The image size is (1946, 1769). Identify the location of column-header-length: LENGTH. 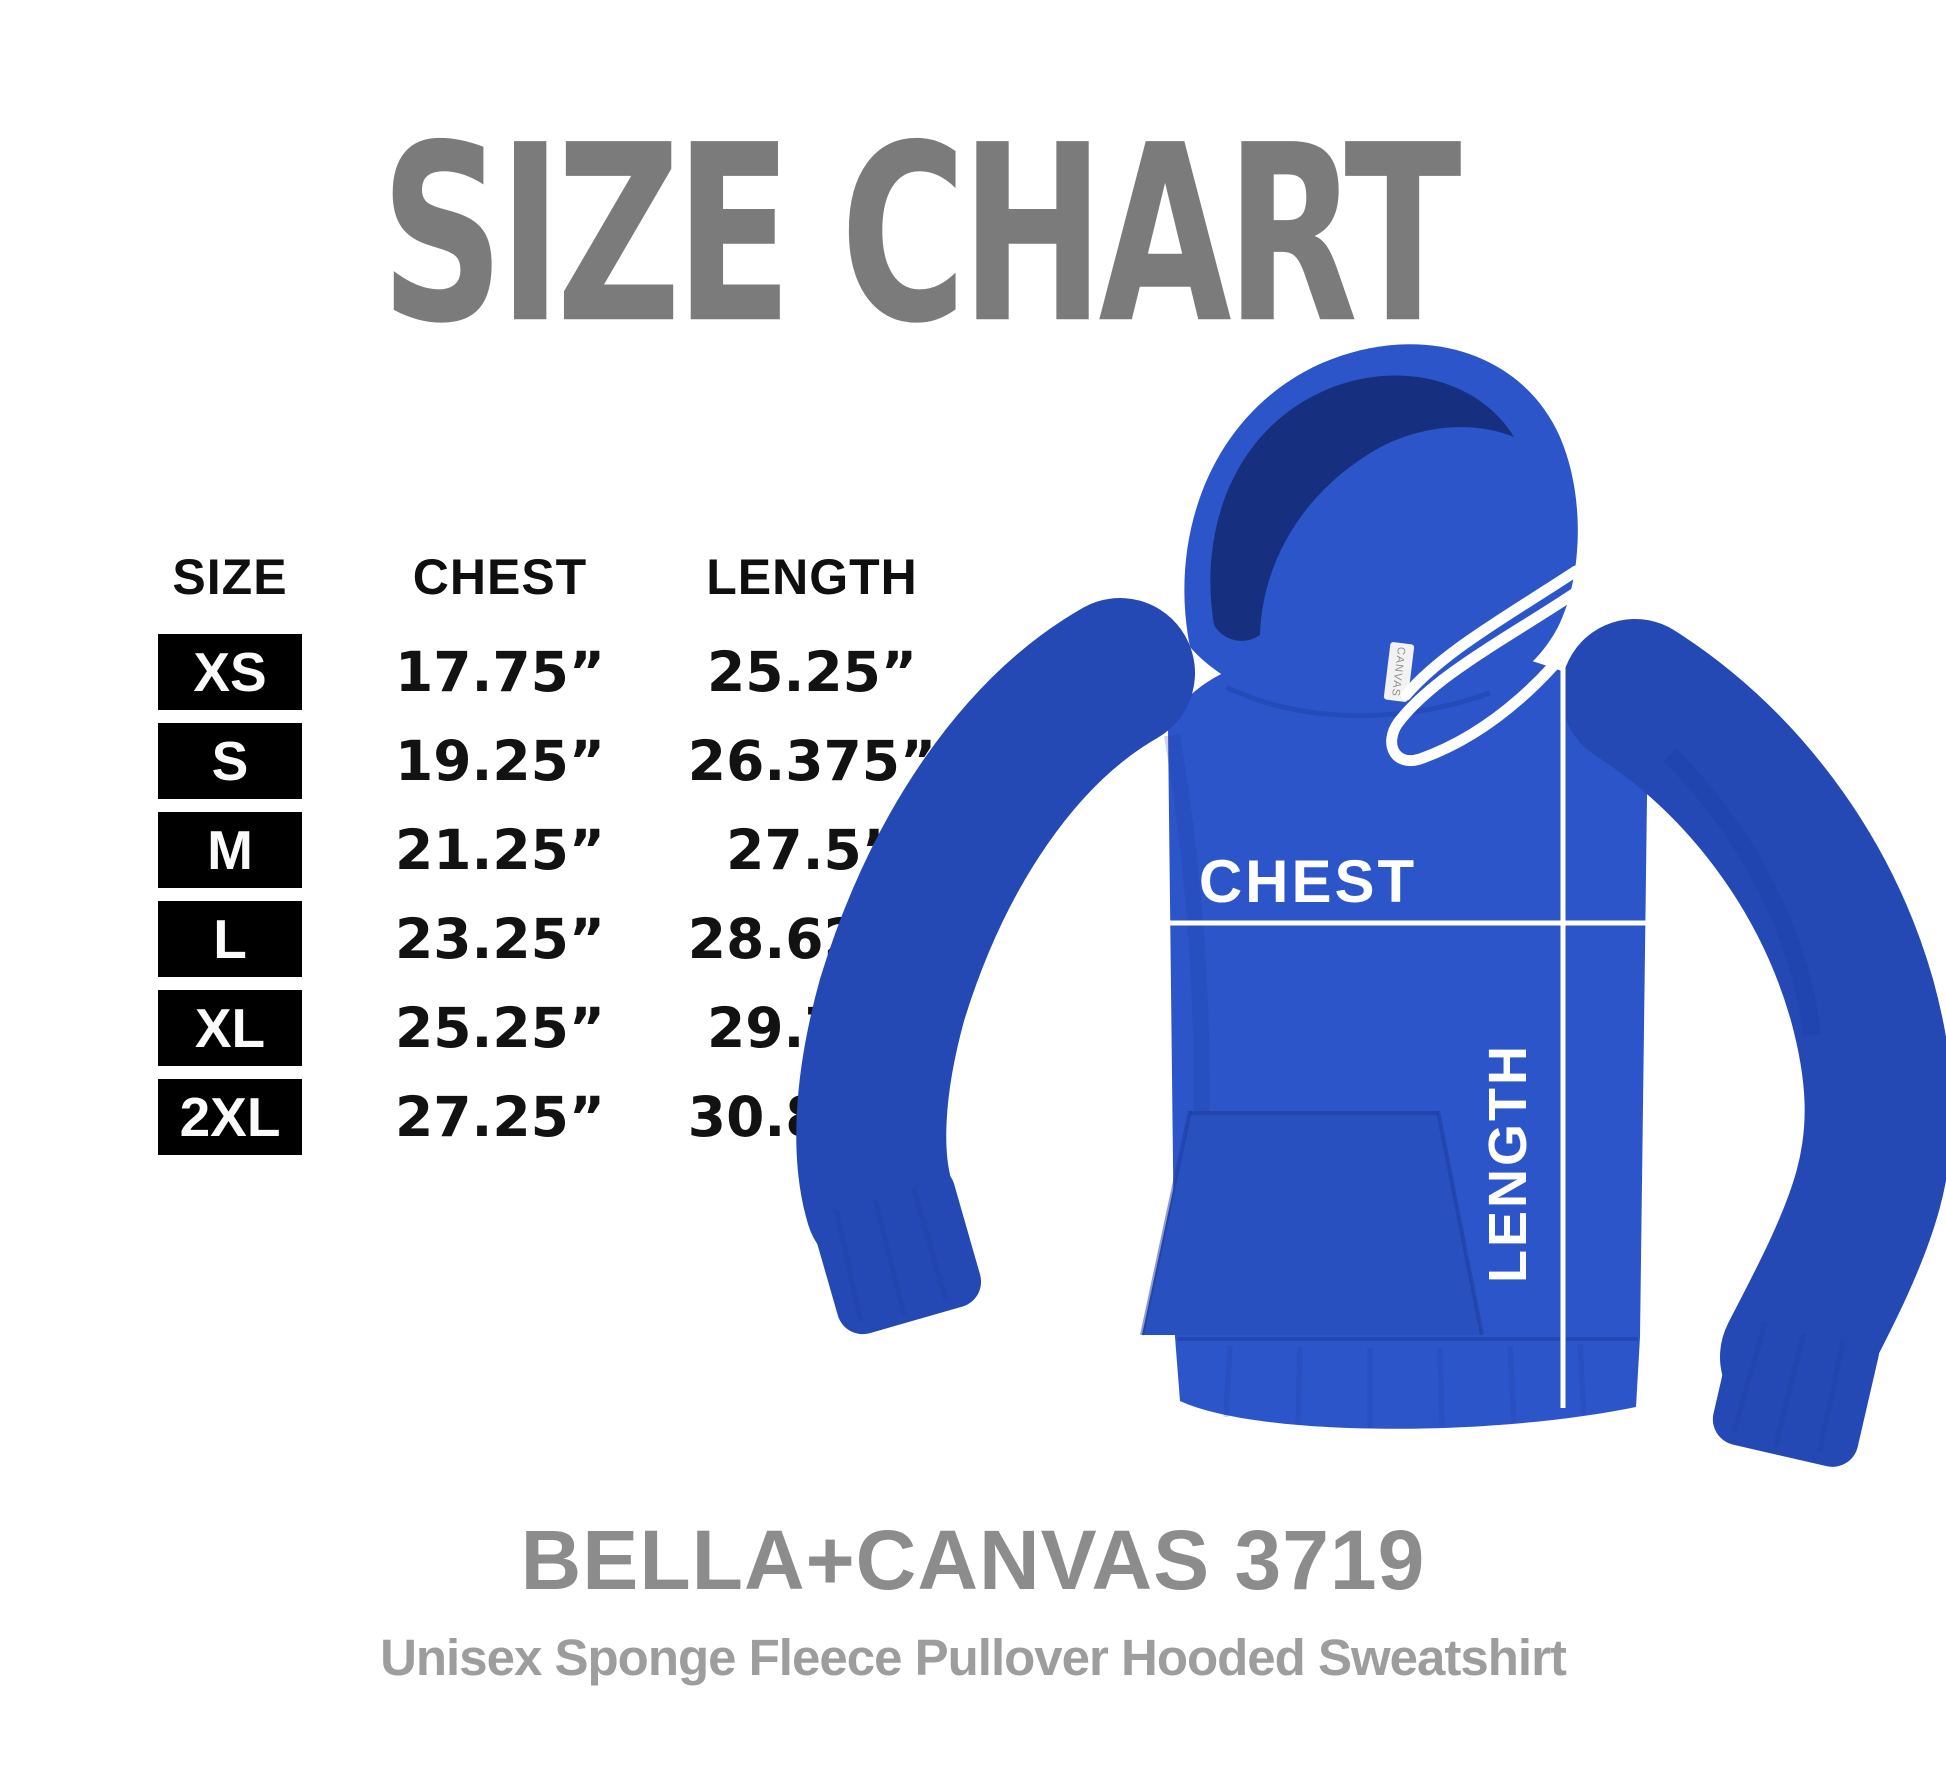
(812, 577).